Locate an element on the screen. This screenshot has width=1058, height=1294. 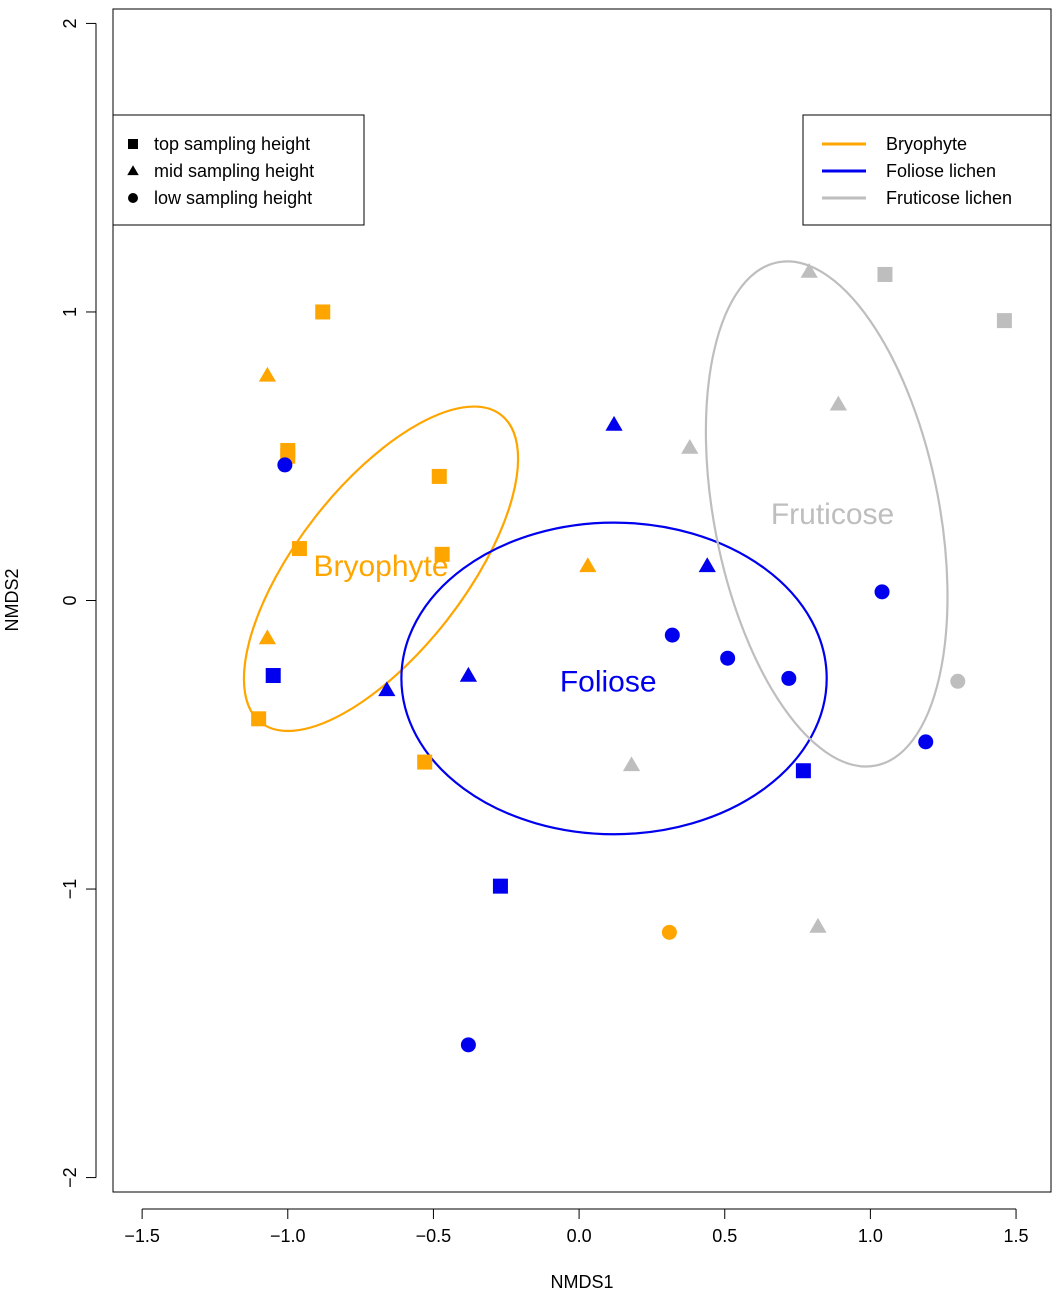
x-tick-label: −1.5 is located at coordinates (142, 1236).